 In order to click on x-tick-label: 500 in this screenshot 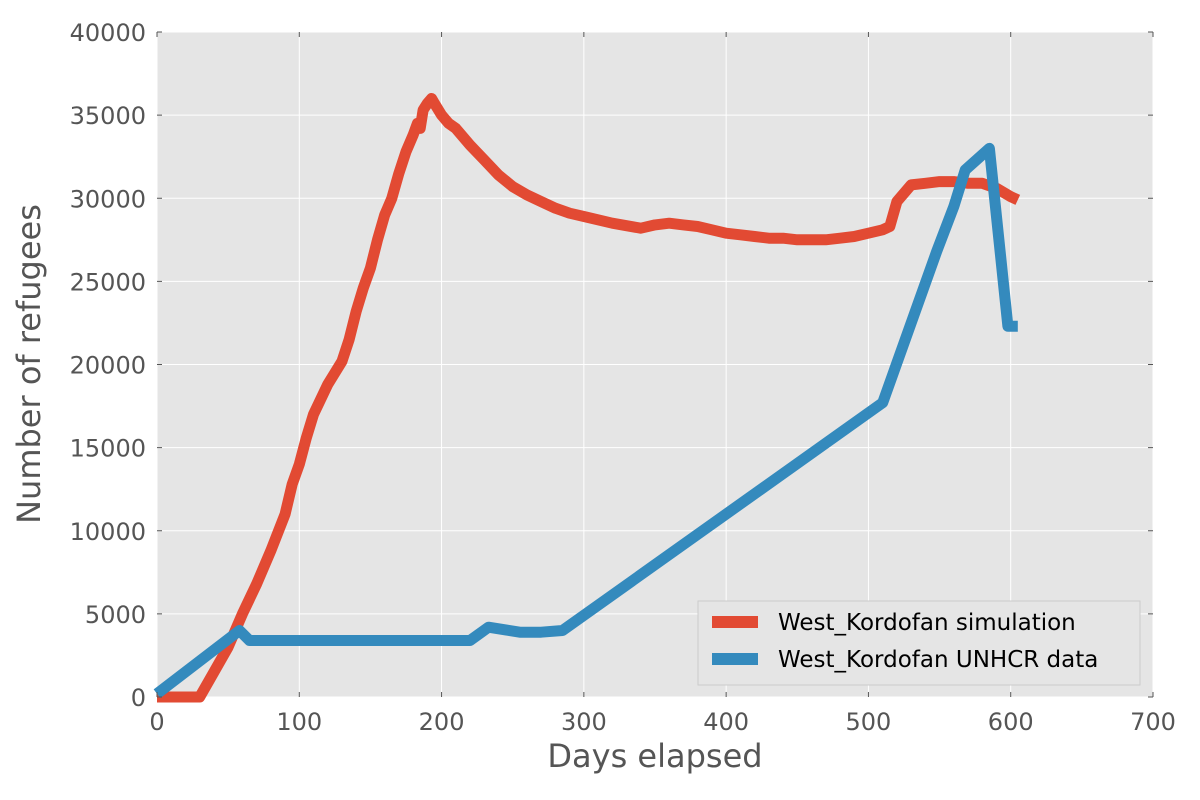, I will do `click(869, 722)`.